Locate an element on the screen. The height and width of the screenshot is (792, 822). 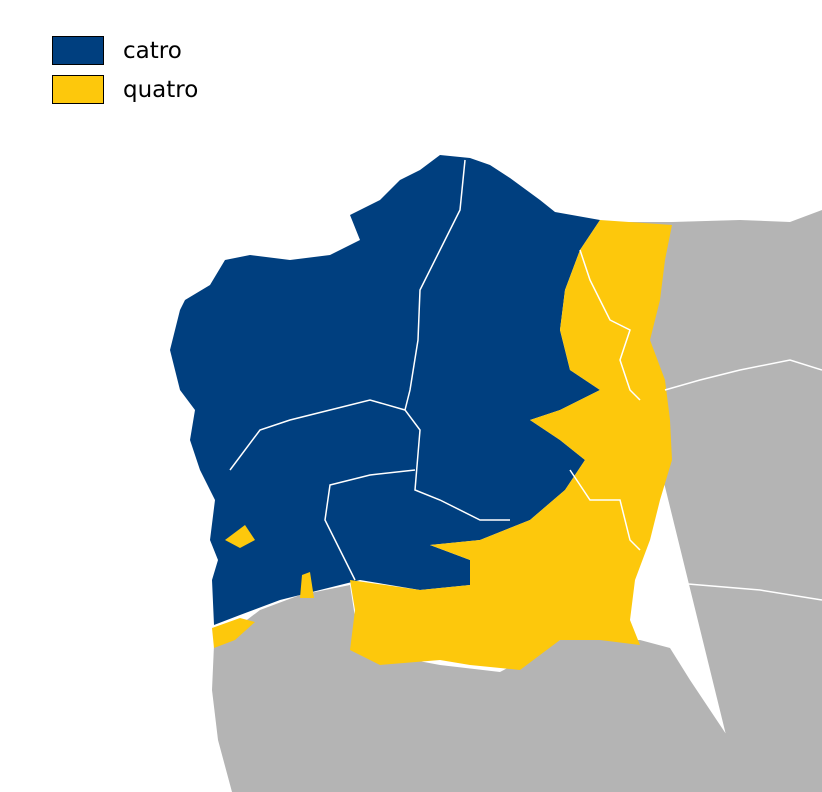
legend-item-catro: catro is located at coordinates (125, 50).